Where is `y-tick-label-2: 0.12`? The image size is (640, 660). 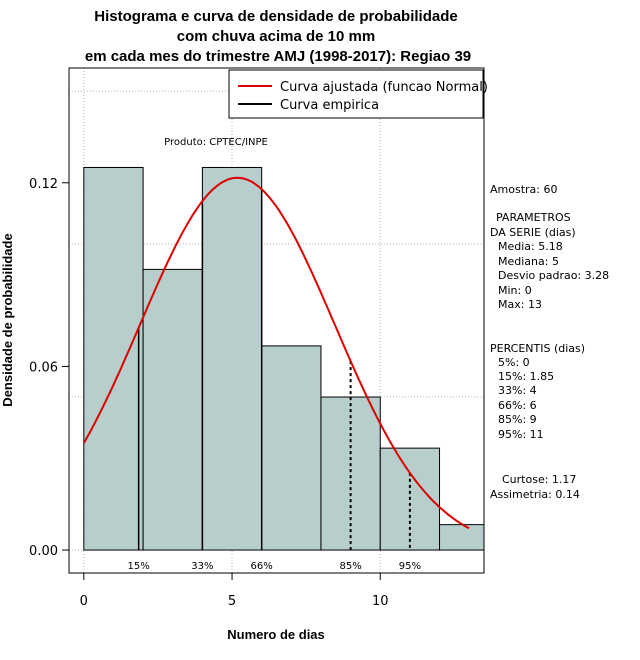
y-tick-label-2: 0.12 is located at coordinates (43, 184).